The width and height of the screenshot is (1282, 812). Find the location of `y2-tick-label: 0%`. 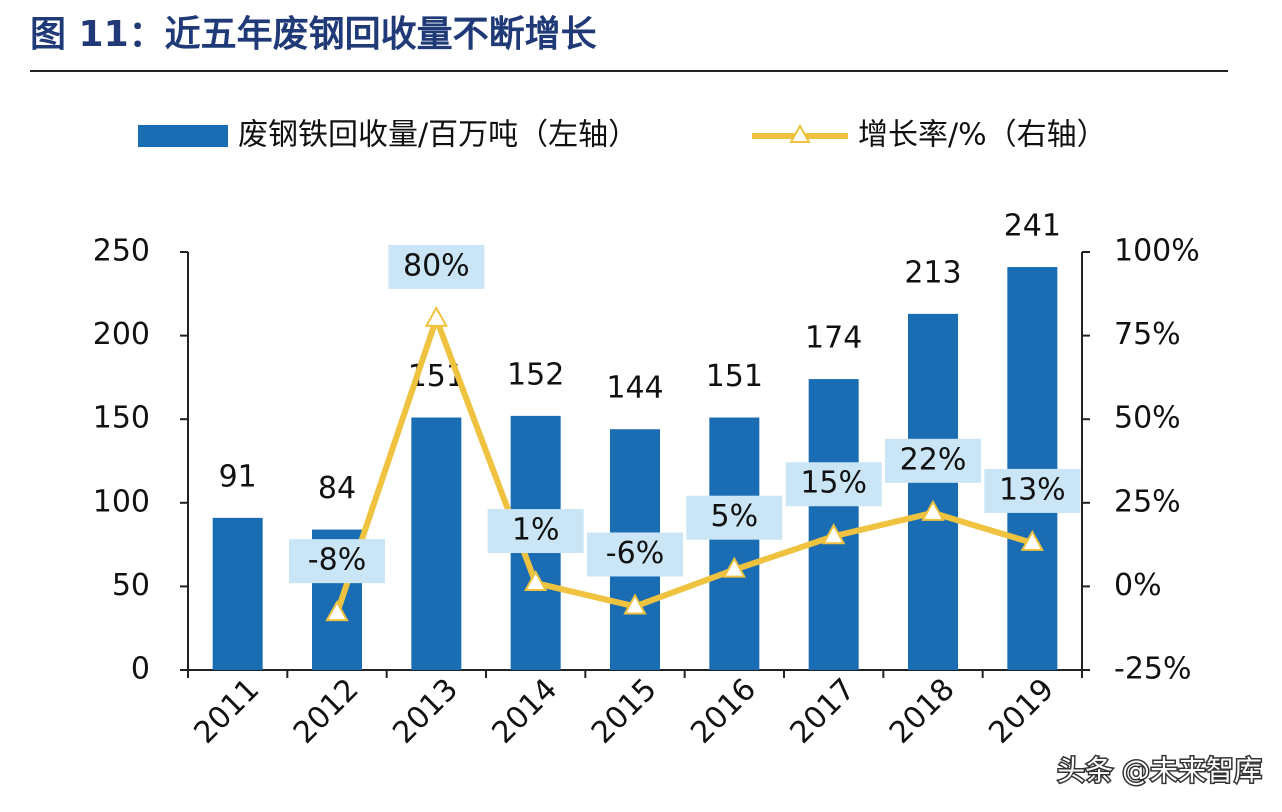

y2-tick-label: 0% is located at coordinates (1138, 585).